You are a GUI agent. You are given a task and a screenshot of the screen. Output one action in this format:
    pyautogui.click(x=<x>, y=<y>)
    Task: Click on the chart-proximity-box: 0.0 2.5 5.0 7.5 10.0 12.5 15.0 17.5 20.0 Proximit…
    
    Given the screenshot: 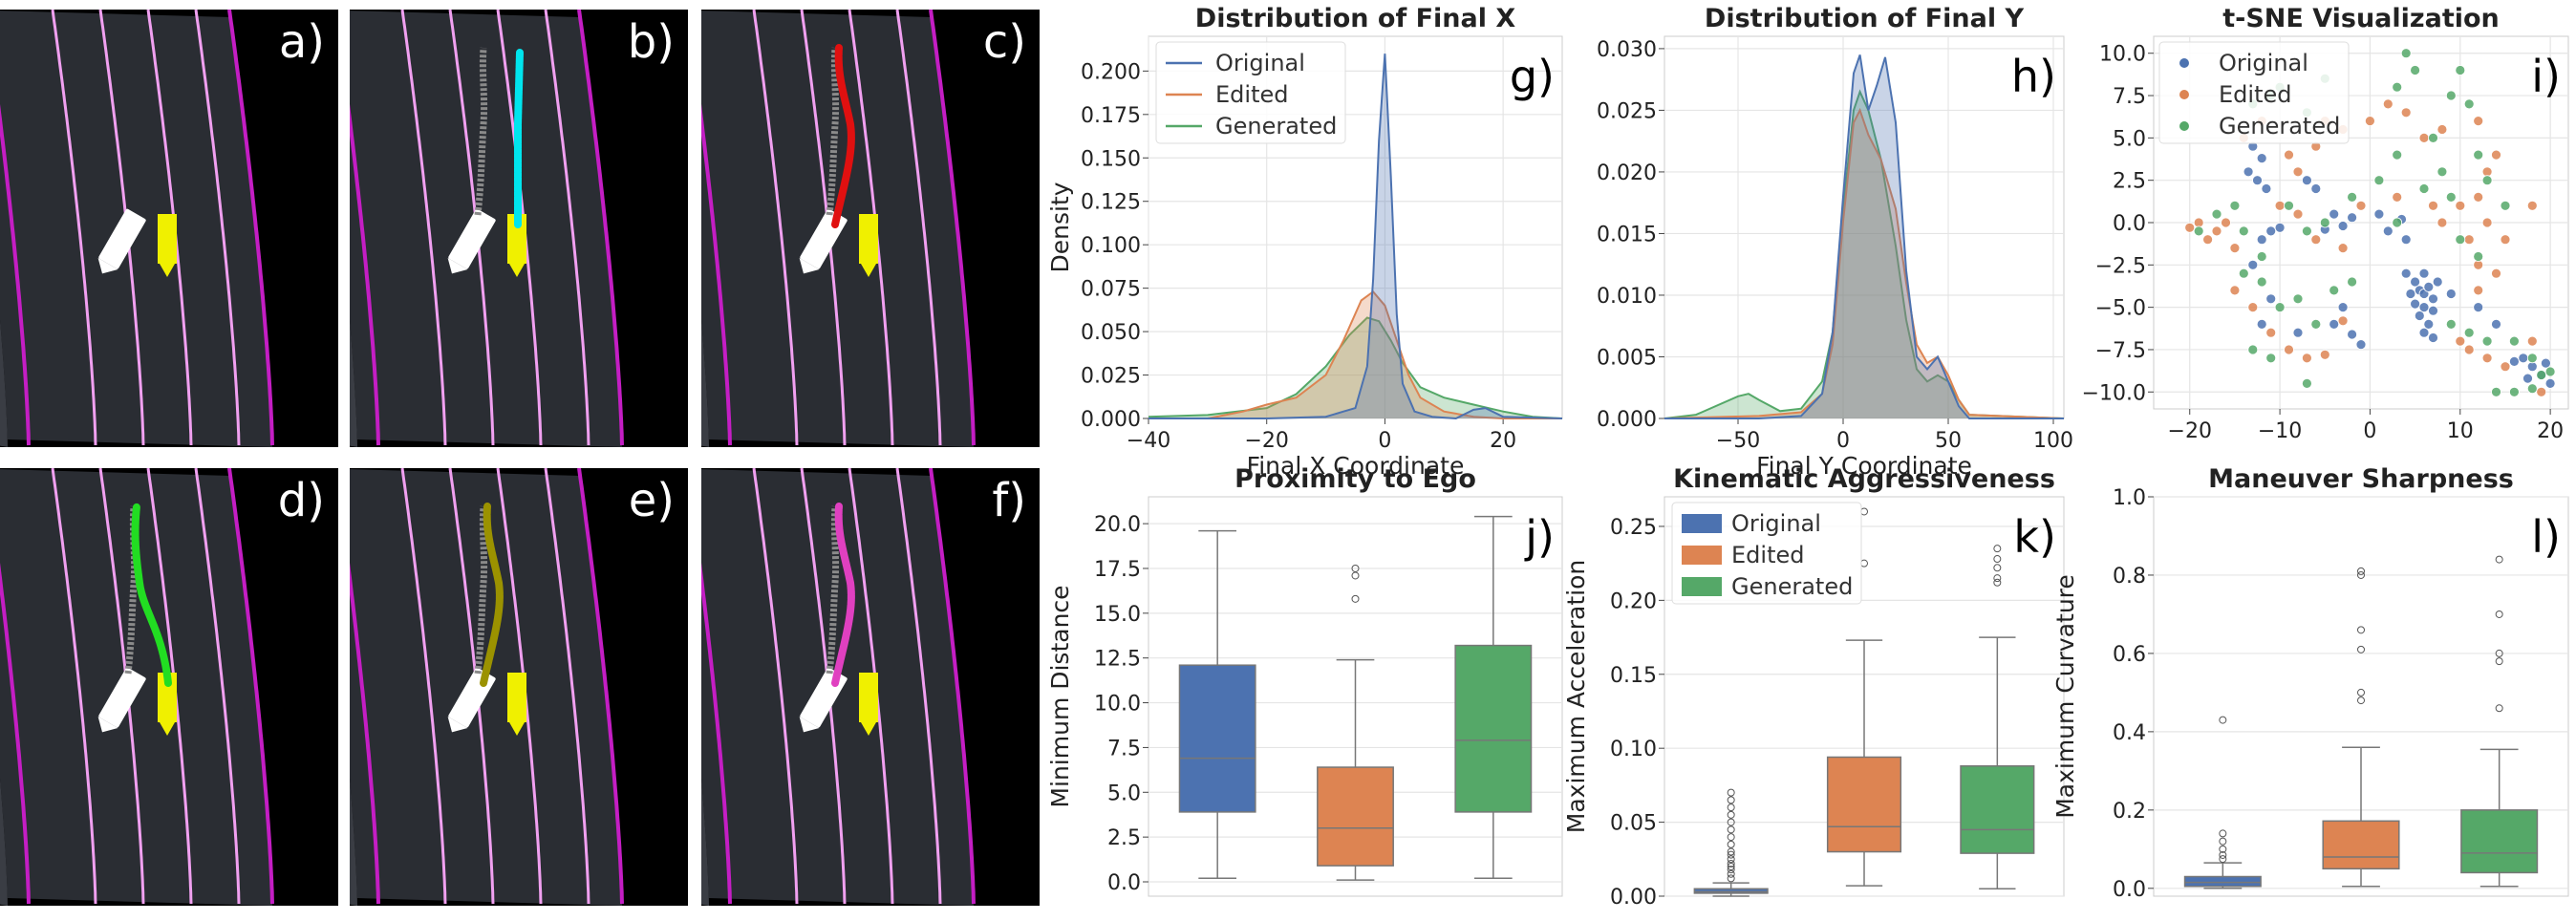 What is the action you would take?
    pyautogui.click(x=1306, y=690)
    